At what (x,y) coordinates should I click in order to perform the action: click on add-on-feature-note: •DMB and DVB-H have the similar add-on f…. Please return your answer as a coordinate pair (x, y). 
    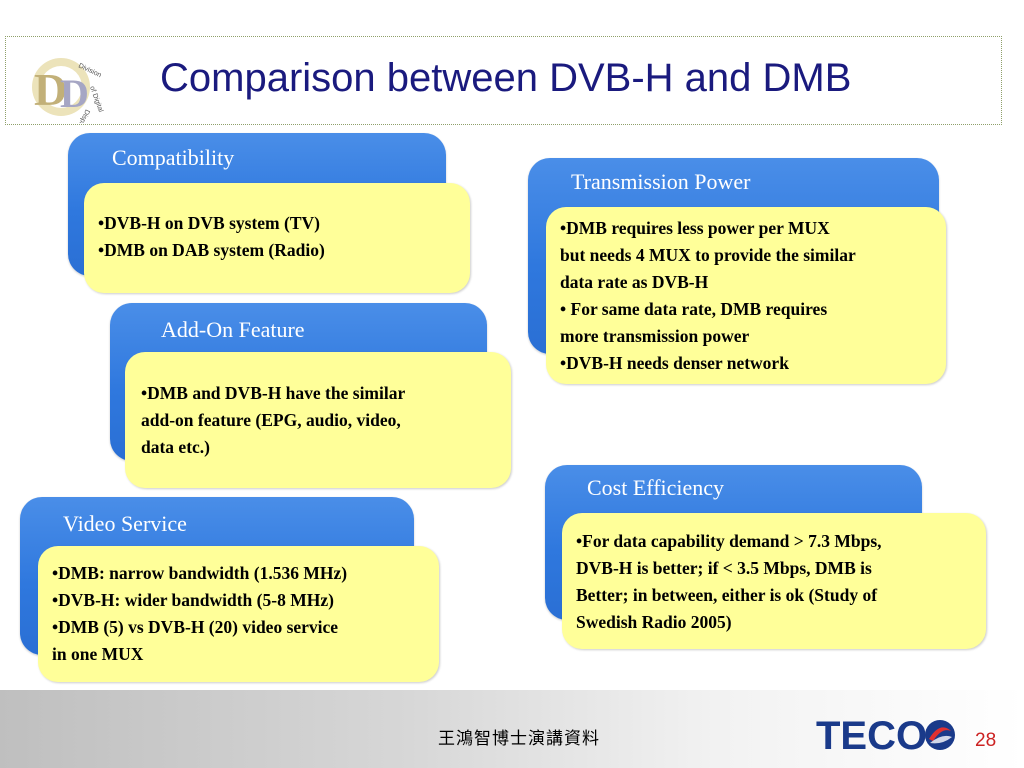
    Looking at the image, I should click on (318, 420).